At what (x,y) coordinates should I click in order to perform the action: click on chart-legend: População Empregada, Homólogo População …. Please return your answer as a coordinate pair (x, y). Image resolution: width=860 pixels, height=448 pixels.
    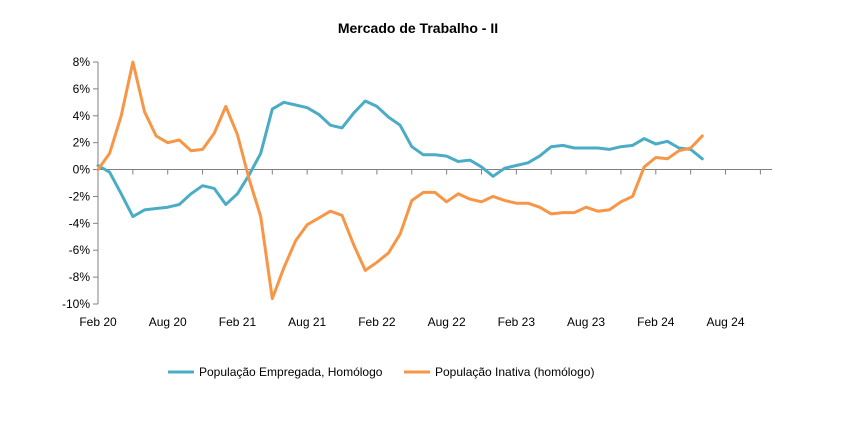
    Looking at the image, I should click on (381, 372).